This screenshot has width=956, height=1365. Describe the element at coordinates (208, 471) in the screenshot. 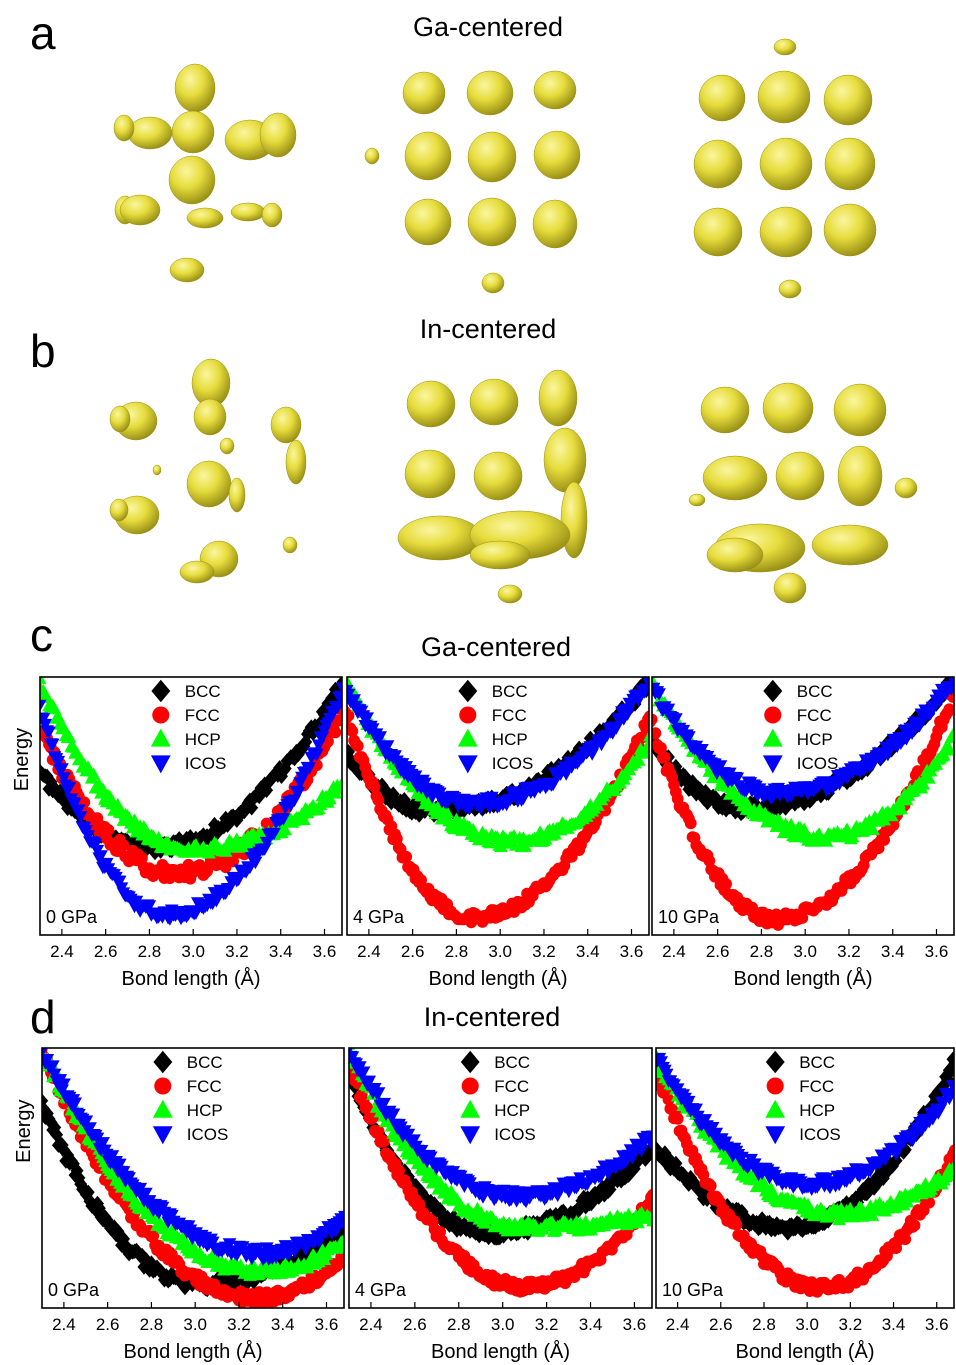

I see `isosurface-b-in-left` at that location.